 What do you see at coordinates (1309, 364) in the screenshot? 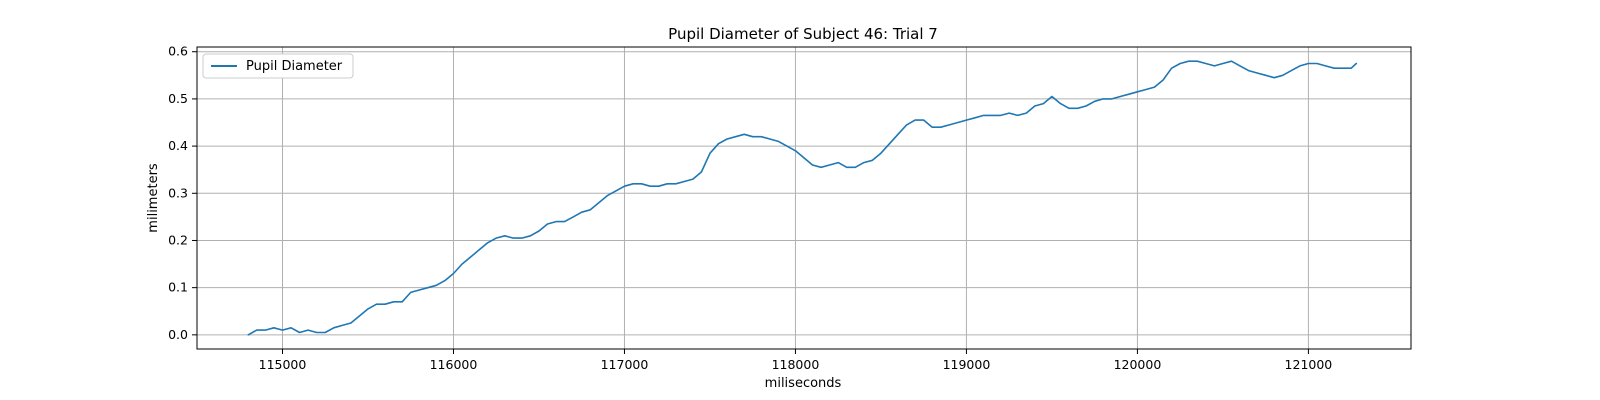
I see `x-tick-label: 121000` at bounding box center [1309, 364].